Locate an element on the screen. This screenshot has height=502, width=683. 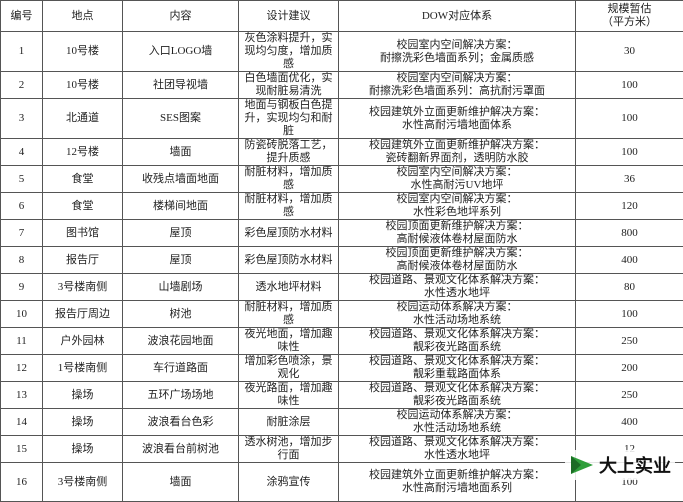
logo-icon is located at coordinates (582, 465).